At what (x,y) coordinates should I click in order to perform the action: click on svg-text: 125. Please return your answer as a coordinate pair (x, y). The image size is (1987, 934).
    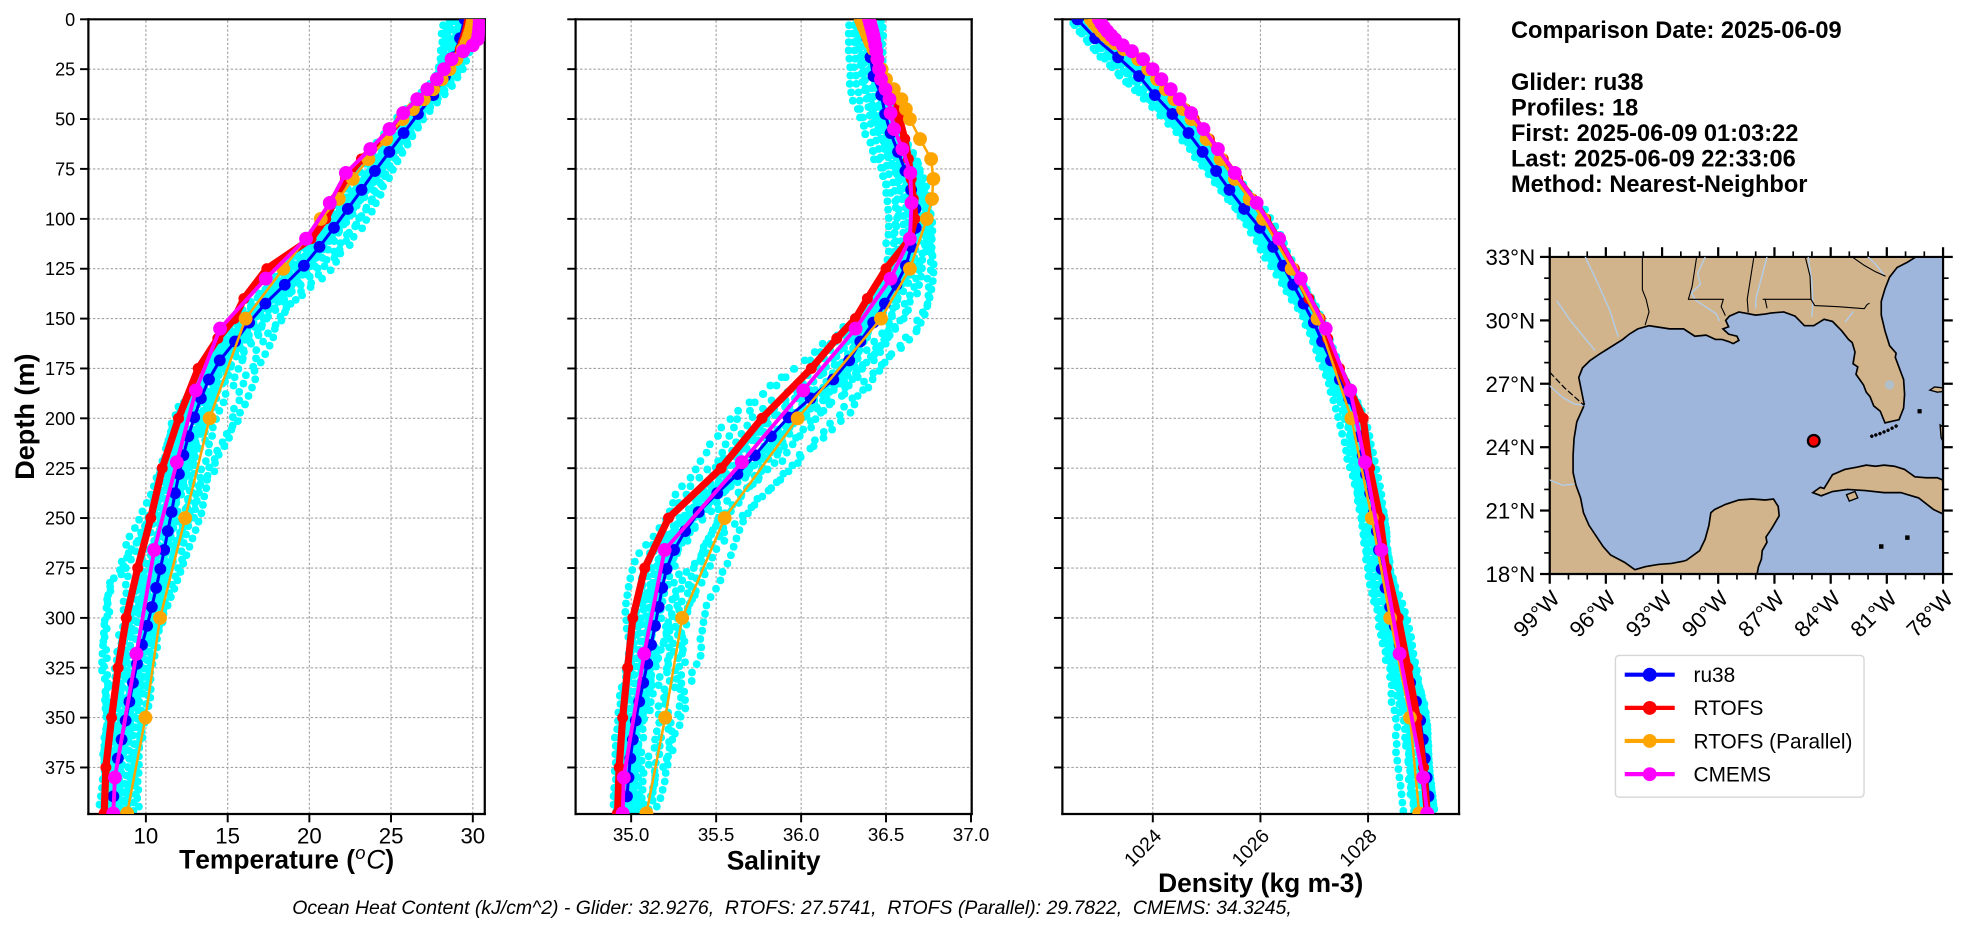
    Looking at the image, I should click on (60, 269).